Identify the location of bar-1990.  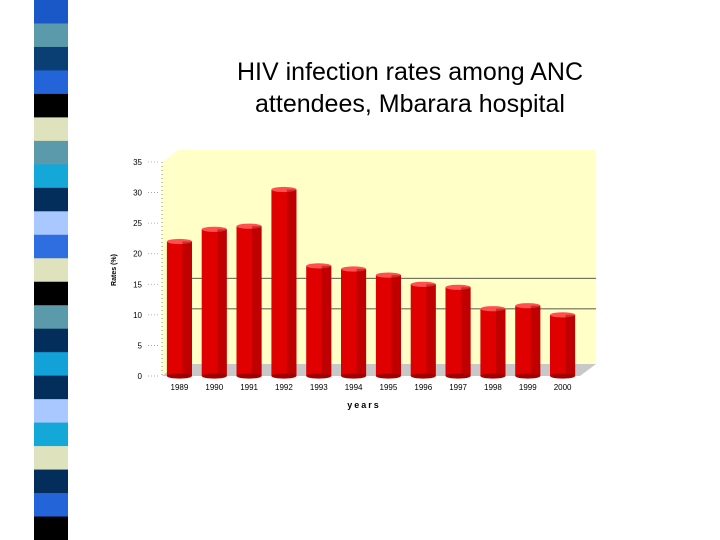
(214, 302).